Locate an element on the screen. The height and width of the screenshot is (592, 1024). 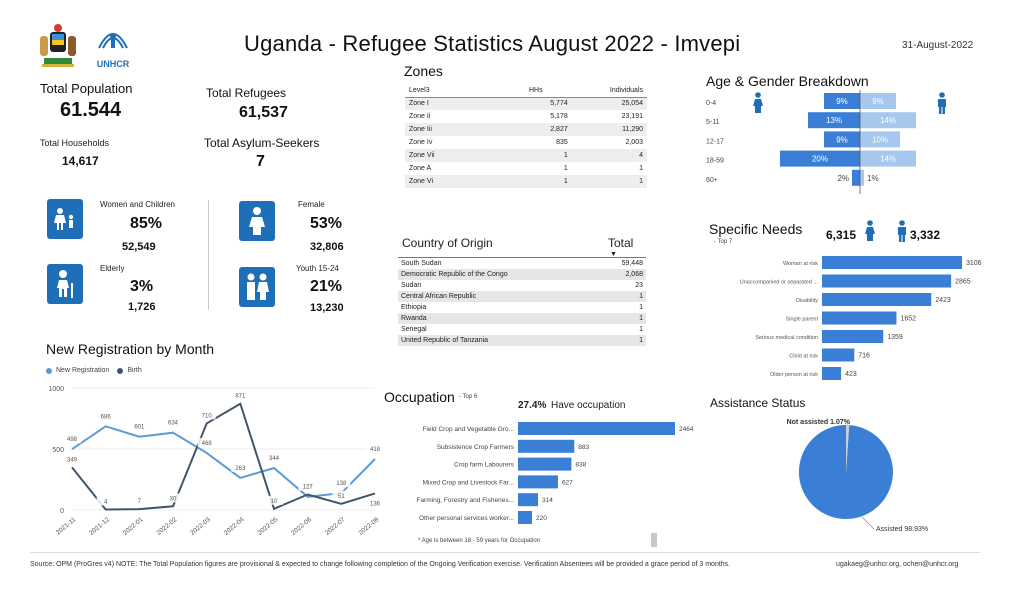
birth-value-label: 710 is located at coordinates (207, 416).